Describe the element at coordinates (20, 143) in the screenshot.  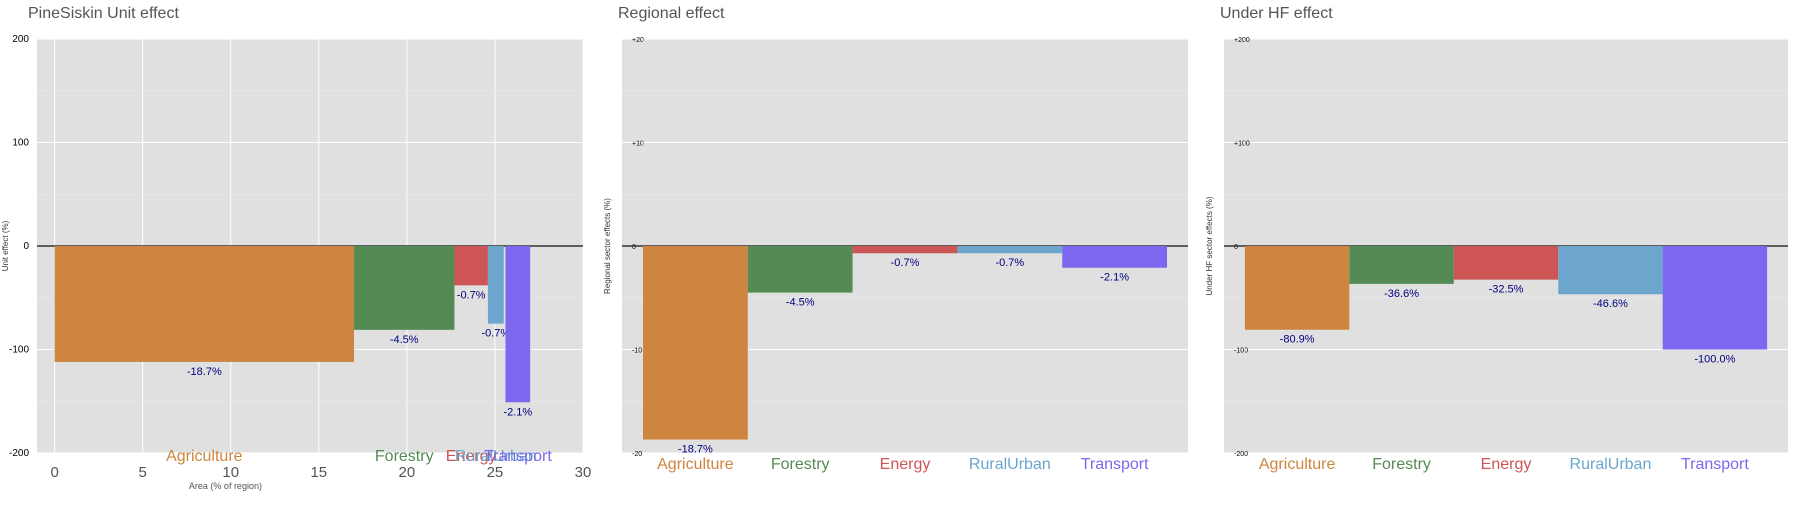
I see `y-tick-label: 100` at that location.